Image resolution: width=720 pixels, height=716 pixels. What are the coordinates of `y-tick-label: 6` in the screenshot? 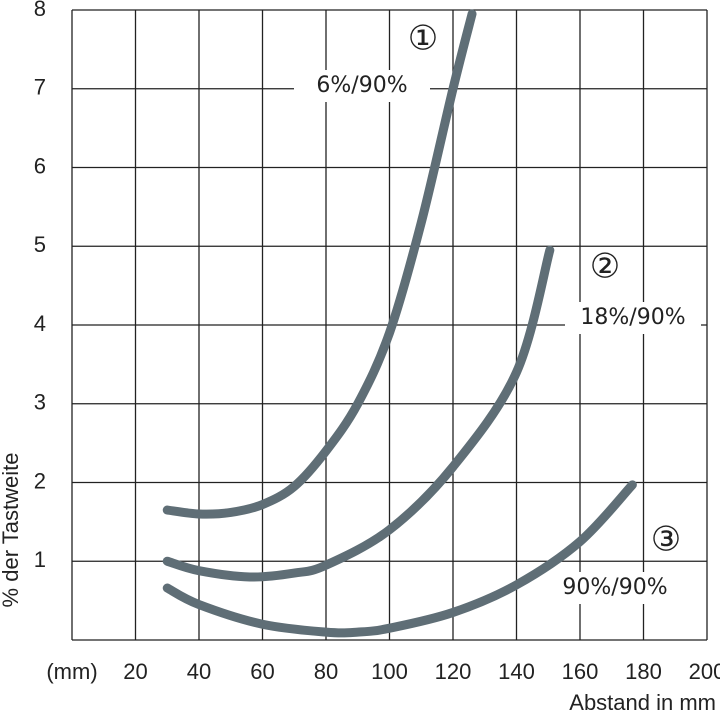 It's located at (40, 165).